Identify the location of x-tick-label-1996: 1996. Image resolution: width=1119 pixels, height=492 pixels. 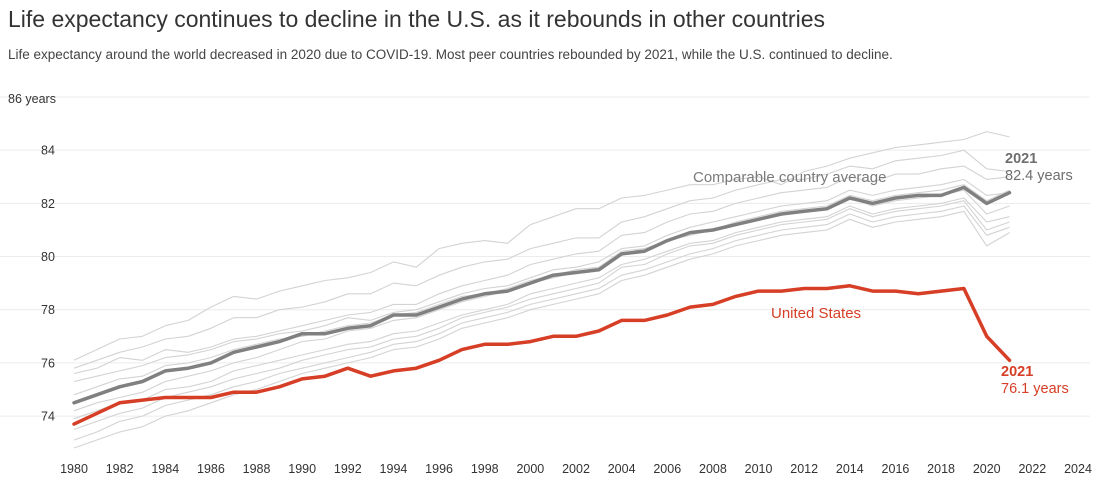
(439, 469).